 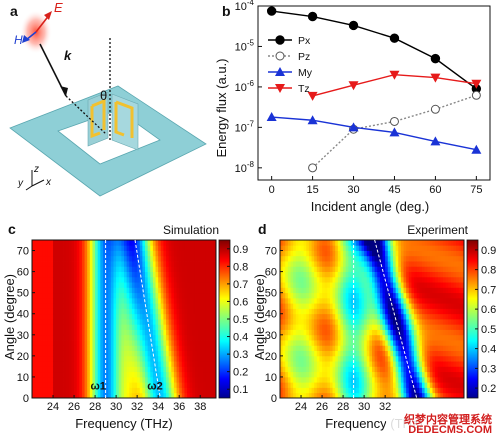 I want to click on data-point-tz, so click(x=312, y=96).